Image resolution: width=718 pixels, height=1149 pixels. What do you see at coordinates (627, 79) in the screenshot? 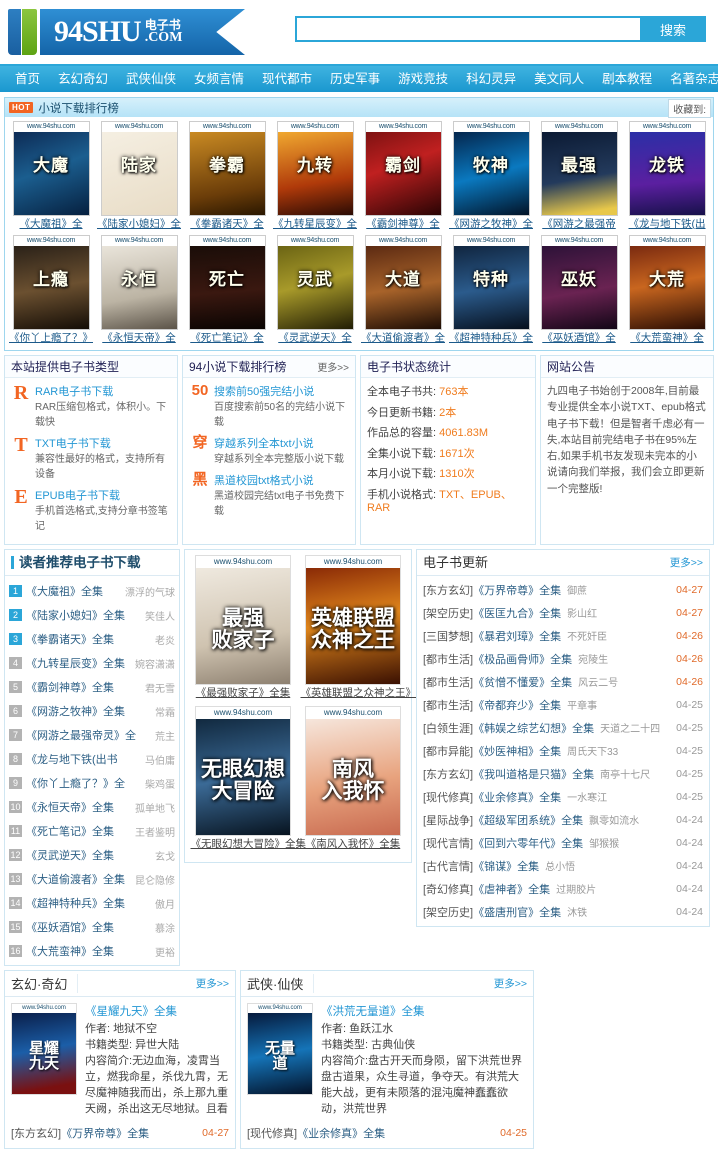
I see `nav-item-9: 剧本教程` at bounding box center [627, 79].